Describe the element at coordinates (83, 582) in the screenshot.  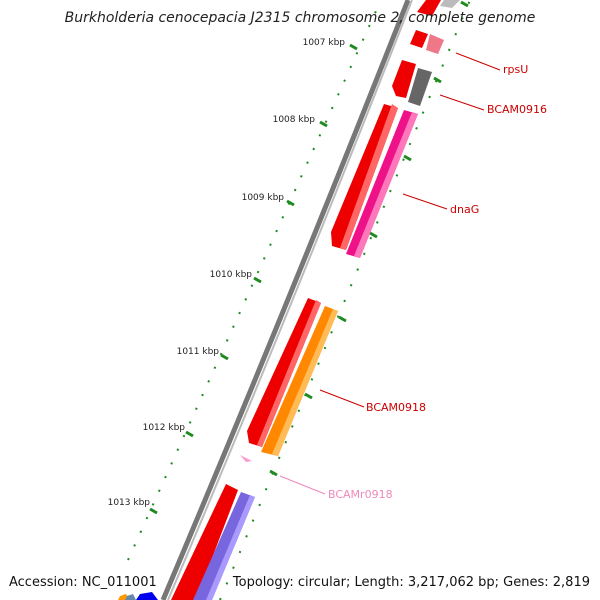
I see `accession-label: Accession: NC_011001` at that location.